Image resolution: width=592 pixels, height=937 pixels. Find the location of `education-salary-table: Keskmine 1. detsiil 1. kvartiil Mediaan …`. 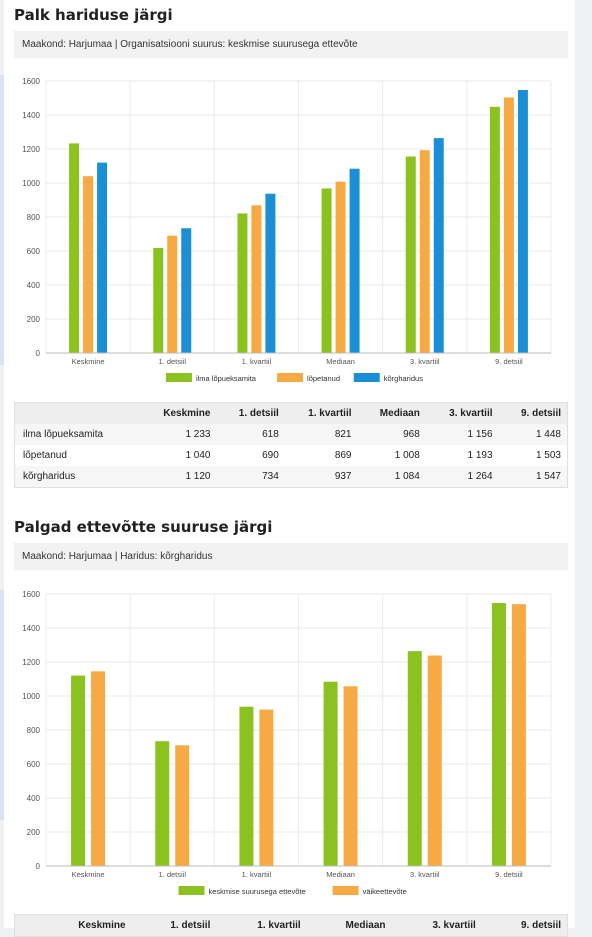

education-salary-table: Keskmine 1. detsiil 1. kvartiil Mediaan … is located at coordinates (291, 445).